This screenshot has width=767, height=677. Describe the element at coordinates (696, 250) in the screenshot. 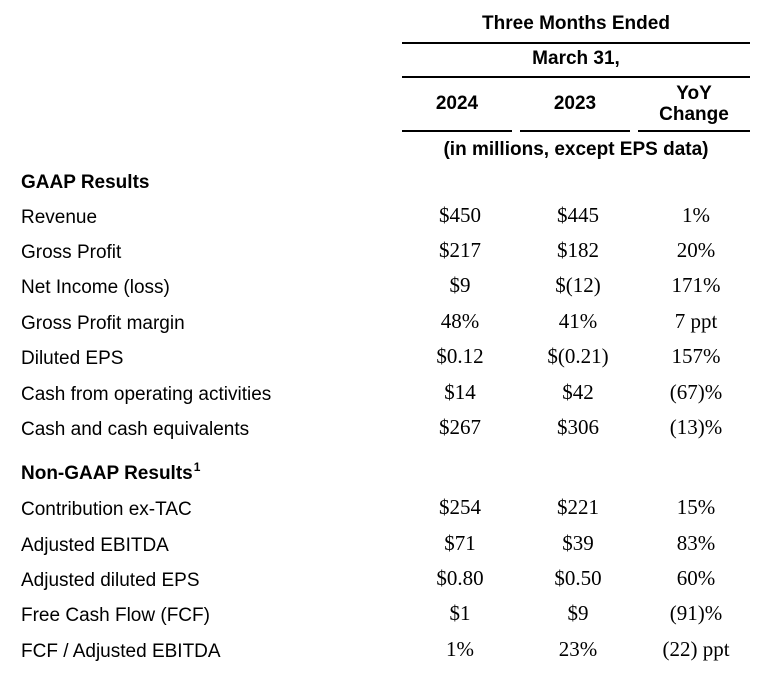

I see `cell-yoy: 20%` at that location.